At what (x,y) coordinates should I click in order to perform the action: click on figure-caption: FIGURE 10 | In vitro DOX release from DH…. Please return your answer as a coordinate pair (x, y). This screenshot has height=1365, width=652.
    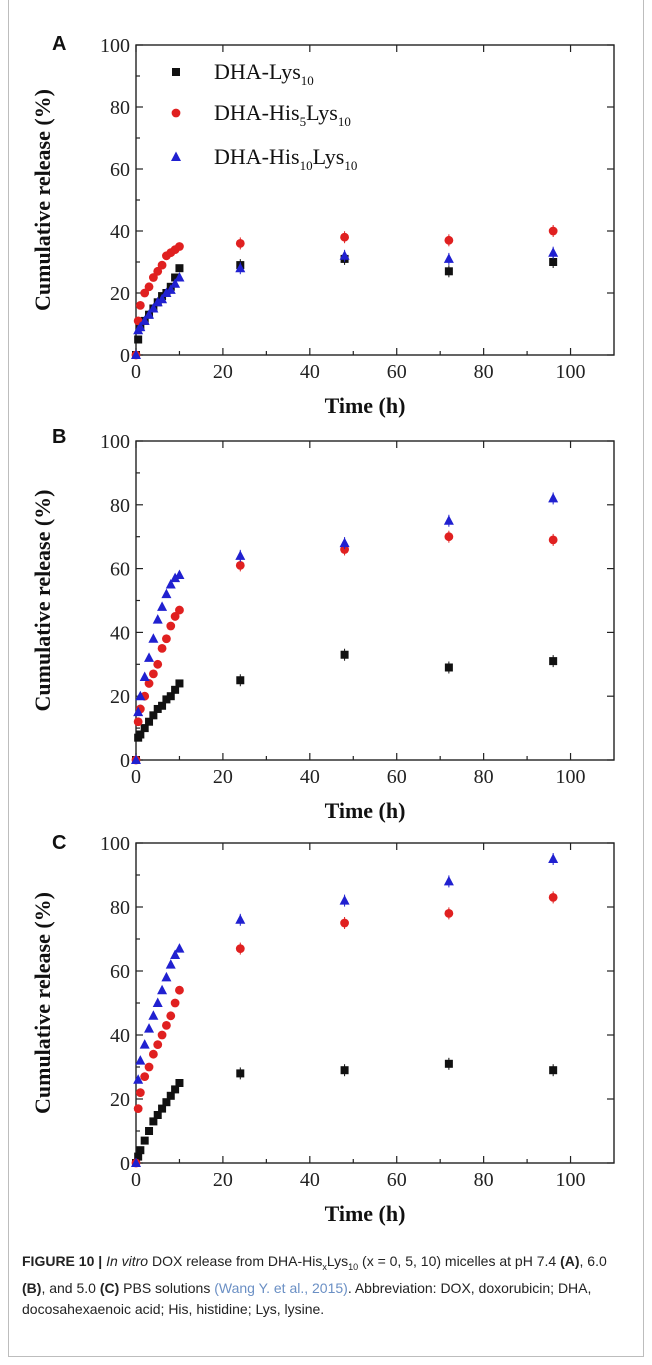
    Looking at the image, I should click on (326, 1285).